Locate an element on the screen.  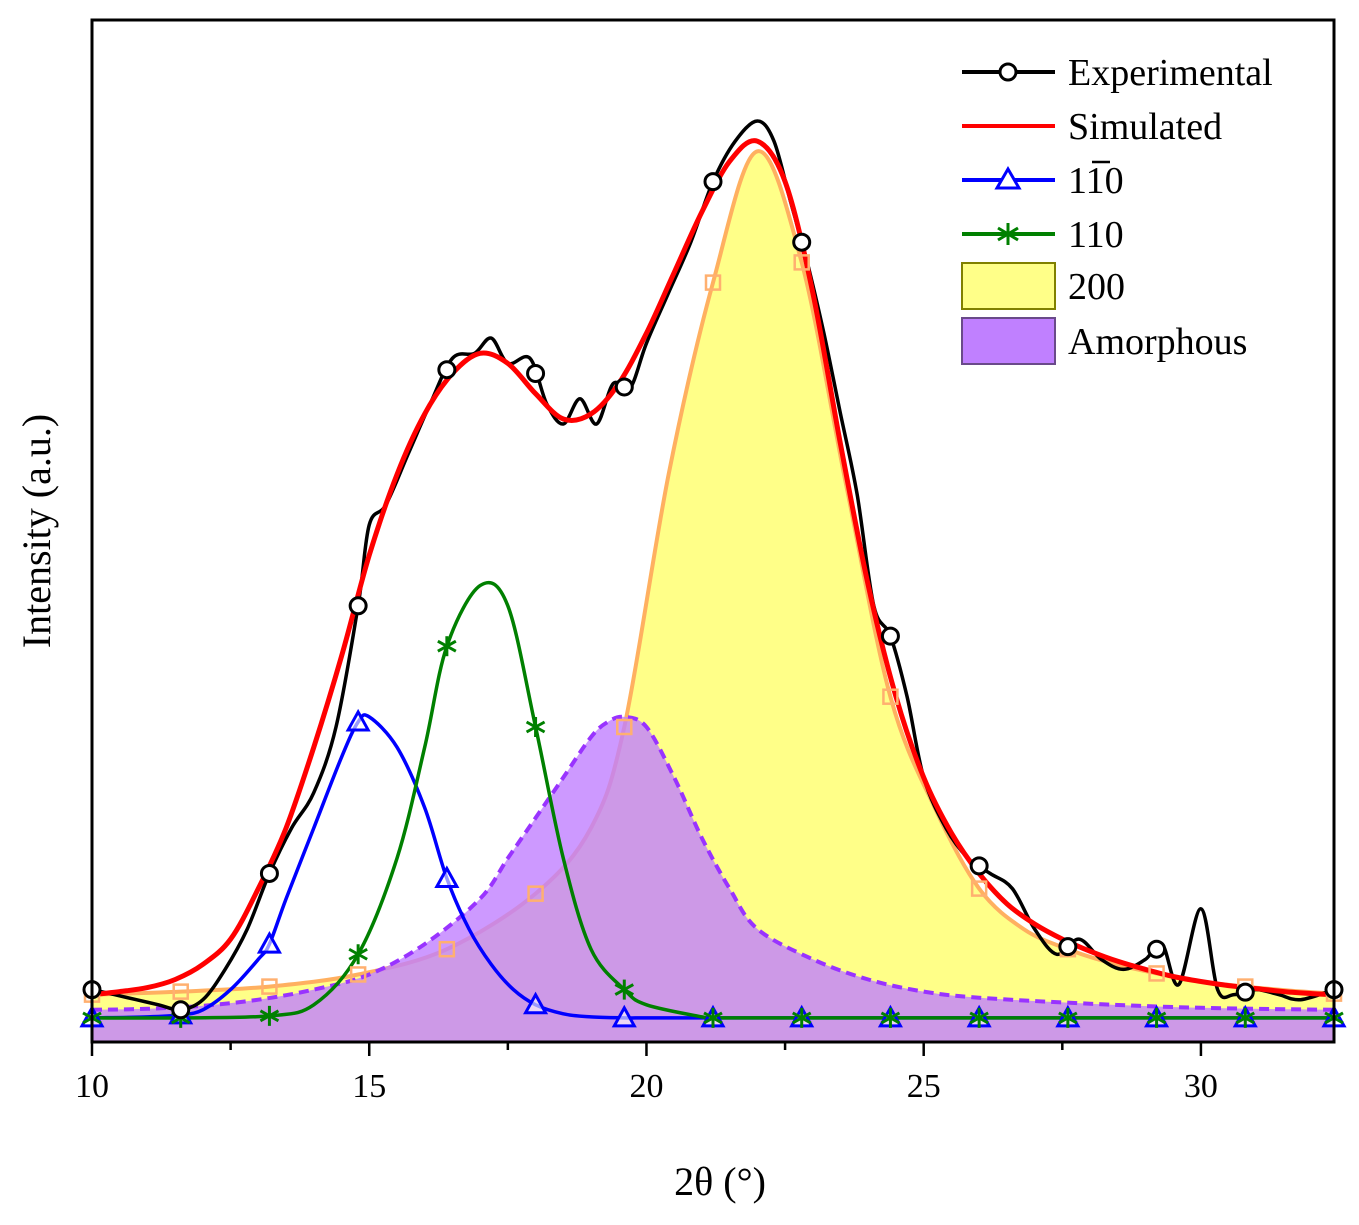
legend-item-200: 200 is located at coordinates (1043, 286).